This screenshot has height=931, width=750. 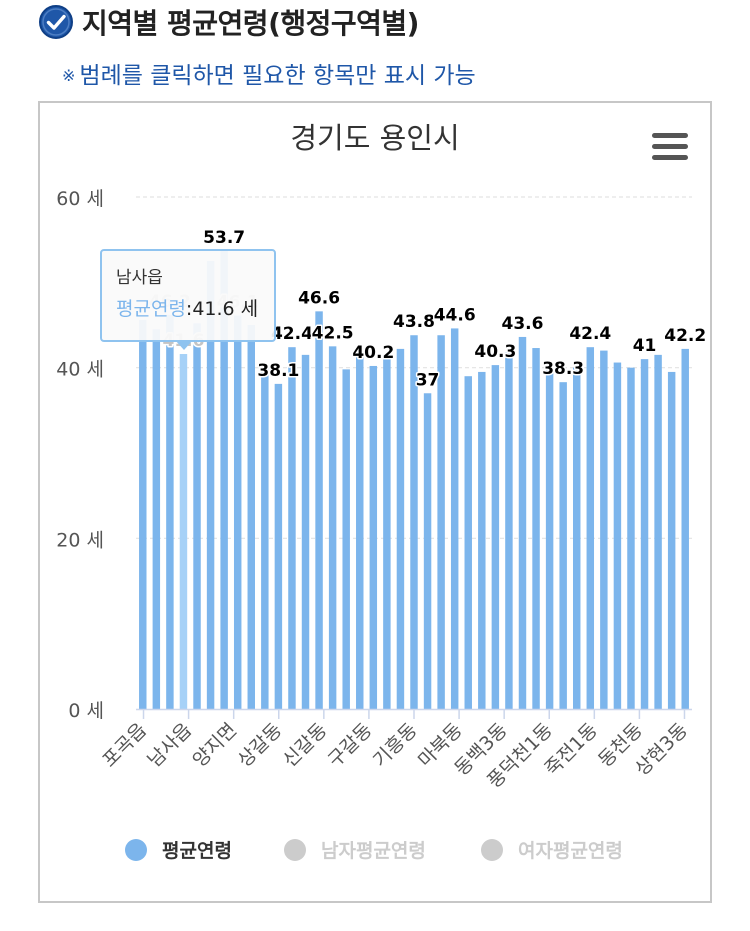 I want to click on legend-item: 남자평균연령, so click(x=355, y=850).